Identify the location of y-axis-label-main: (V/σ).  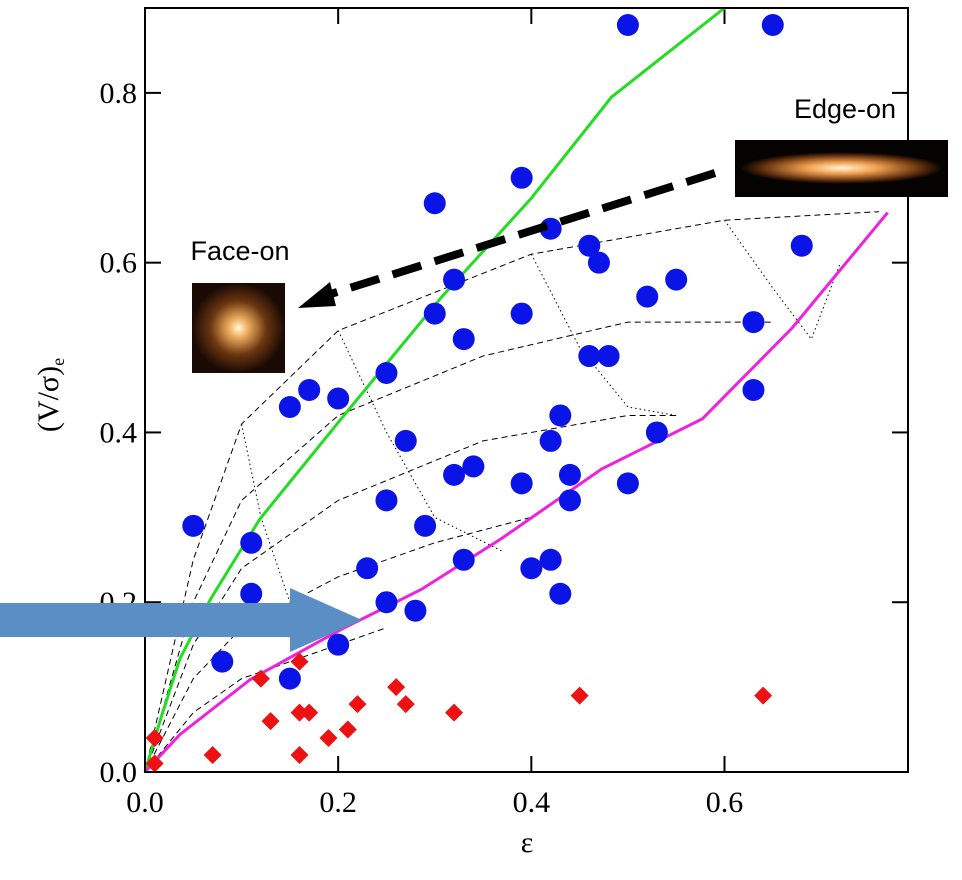
(48, 399).